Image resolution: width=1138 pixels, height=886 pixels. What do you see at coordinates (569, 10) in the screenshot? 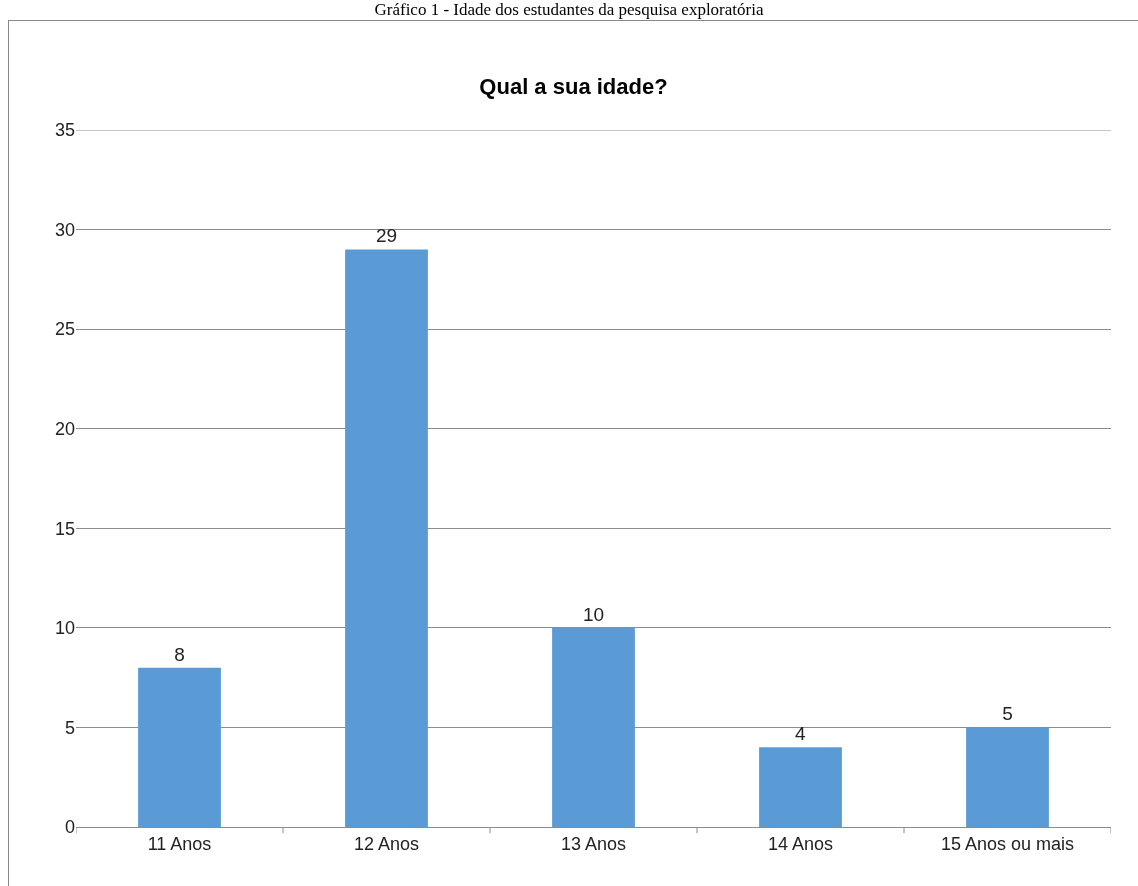
I see `text: Gráfico 1 - Idade dos estudantes da pesquisa exploratória` at bounding box center [569, 10].